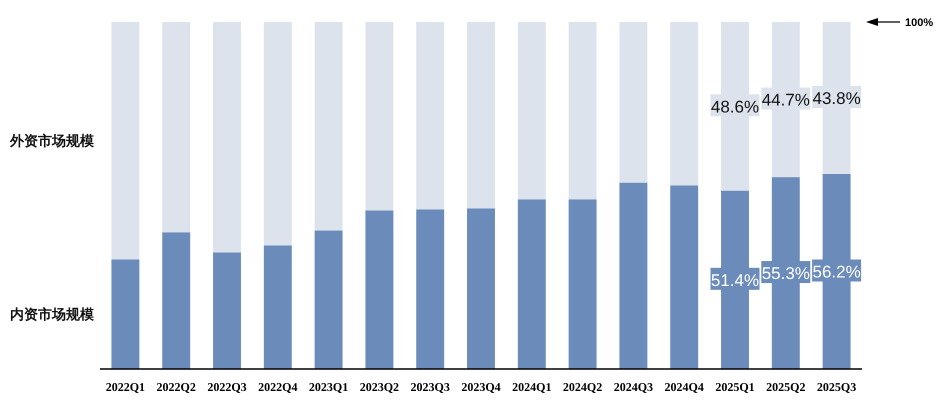 This screenshot has width=947, height=408. Describe the element at coordinates (735, 280) in the screenshot. I see `data-label: 51.4%` at that location.